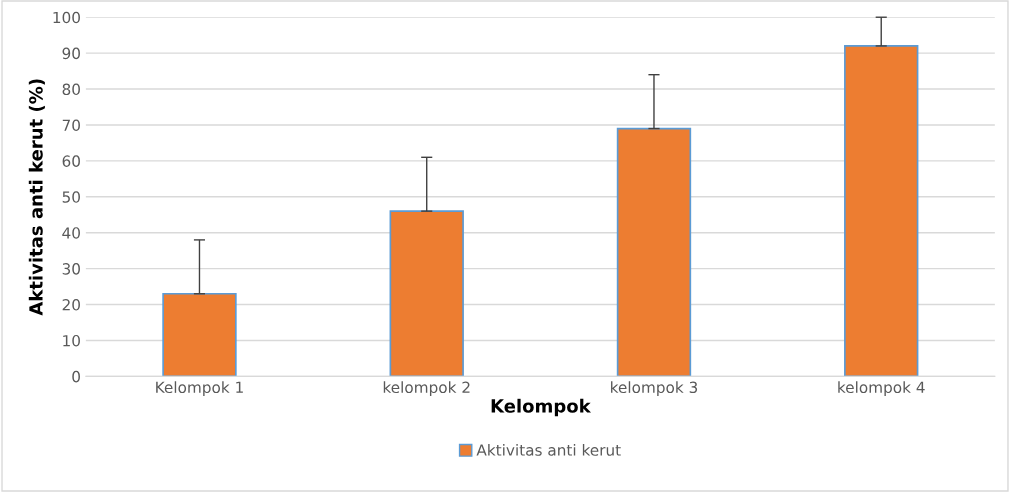  What do you see at coordinates (71, 305) in the screenshot?
I see `y-tick-label: 20` at bounding box center [71, 305].